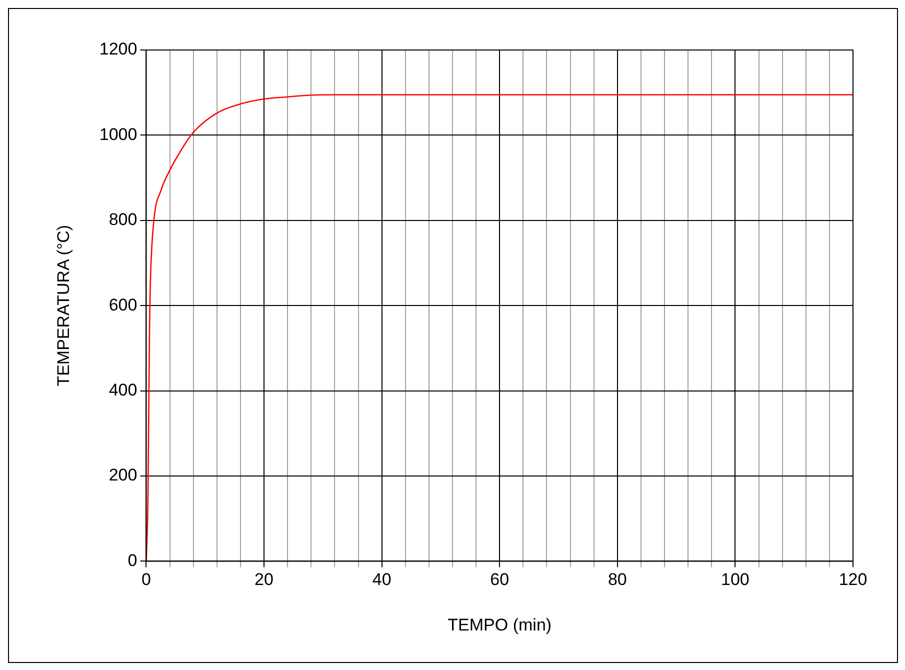  Describe the element at coordinates (617, 580) in the screenshot. I see `x-tick-label: 80` at that location.